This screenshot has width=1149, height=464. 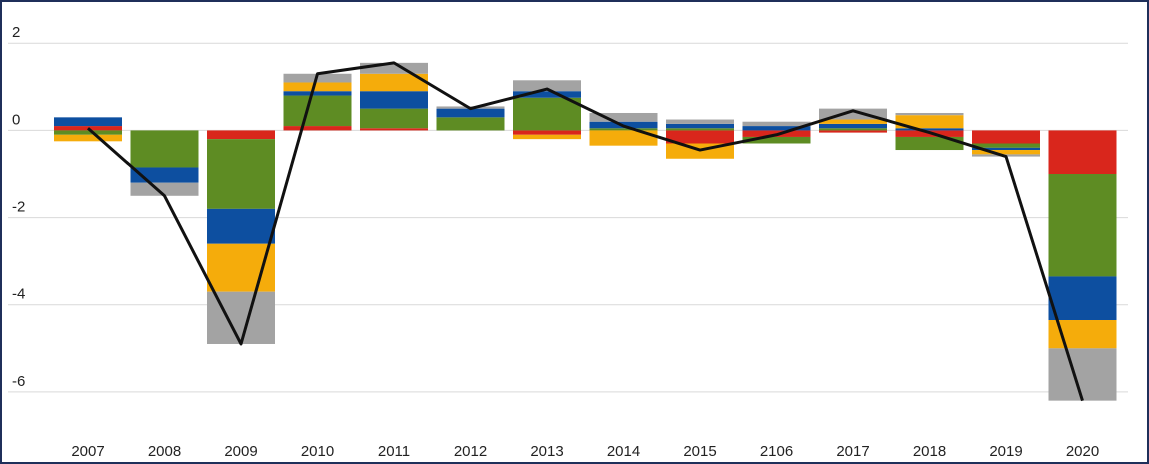 What do you see at coordinates (546, 451) in the screenshot?
I see `x-tick-label: 2013` at bounding box center [546, 451].